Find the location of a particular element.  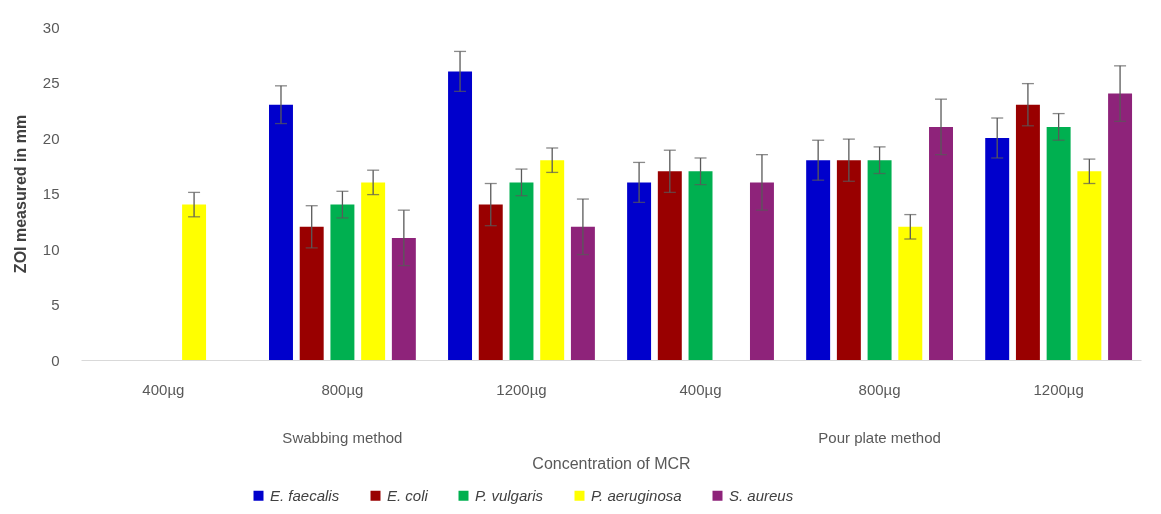

legend-label: E. coli is located at coordinates (408, 495).